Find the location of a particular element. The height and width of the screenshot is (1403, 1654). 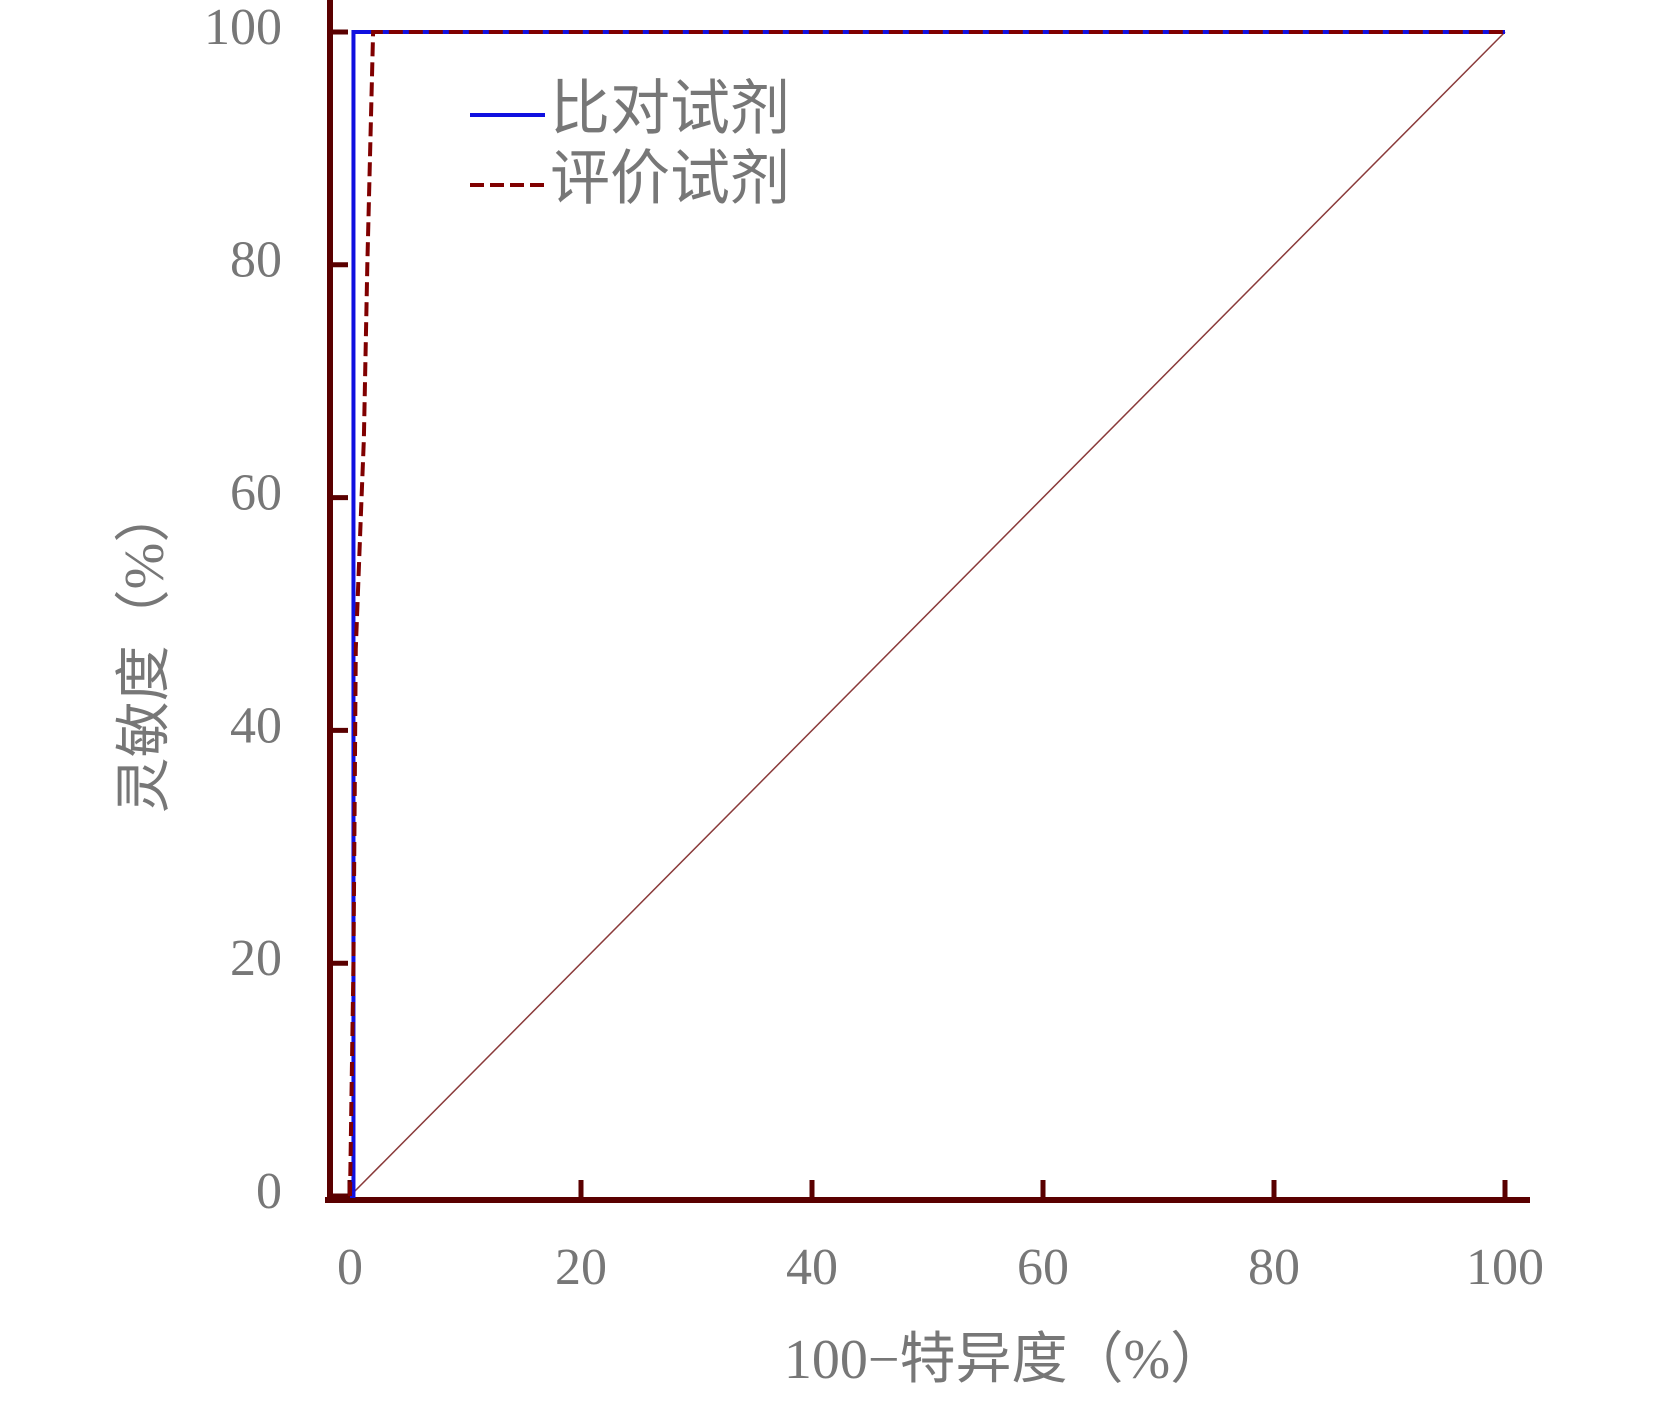

y-tick-label: 60 is located at coordinates (256, 493).